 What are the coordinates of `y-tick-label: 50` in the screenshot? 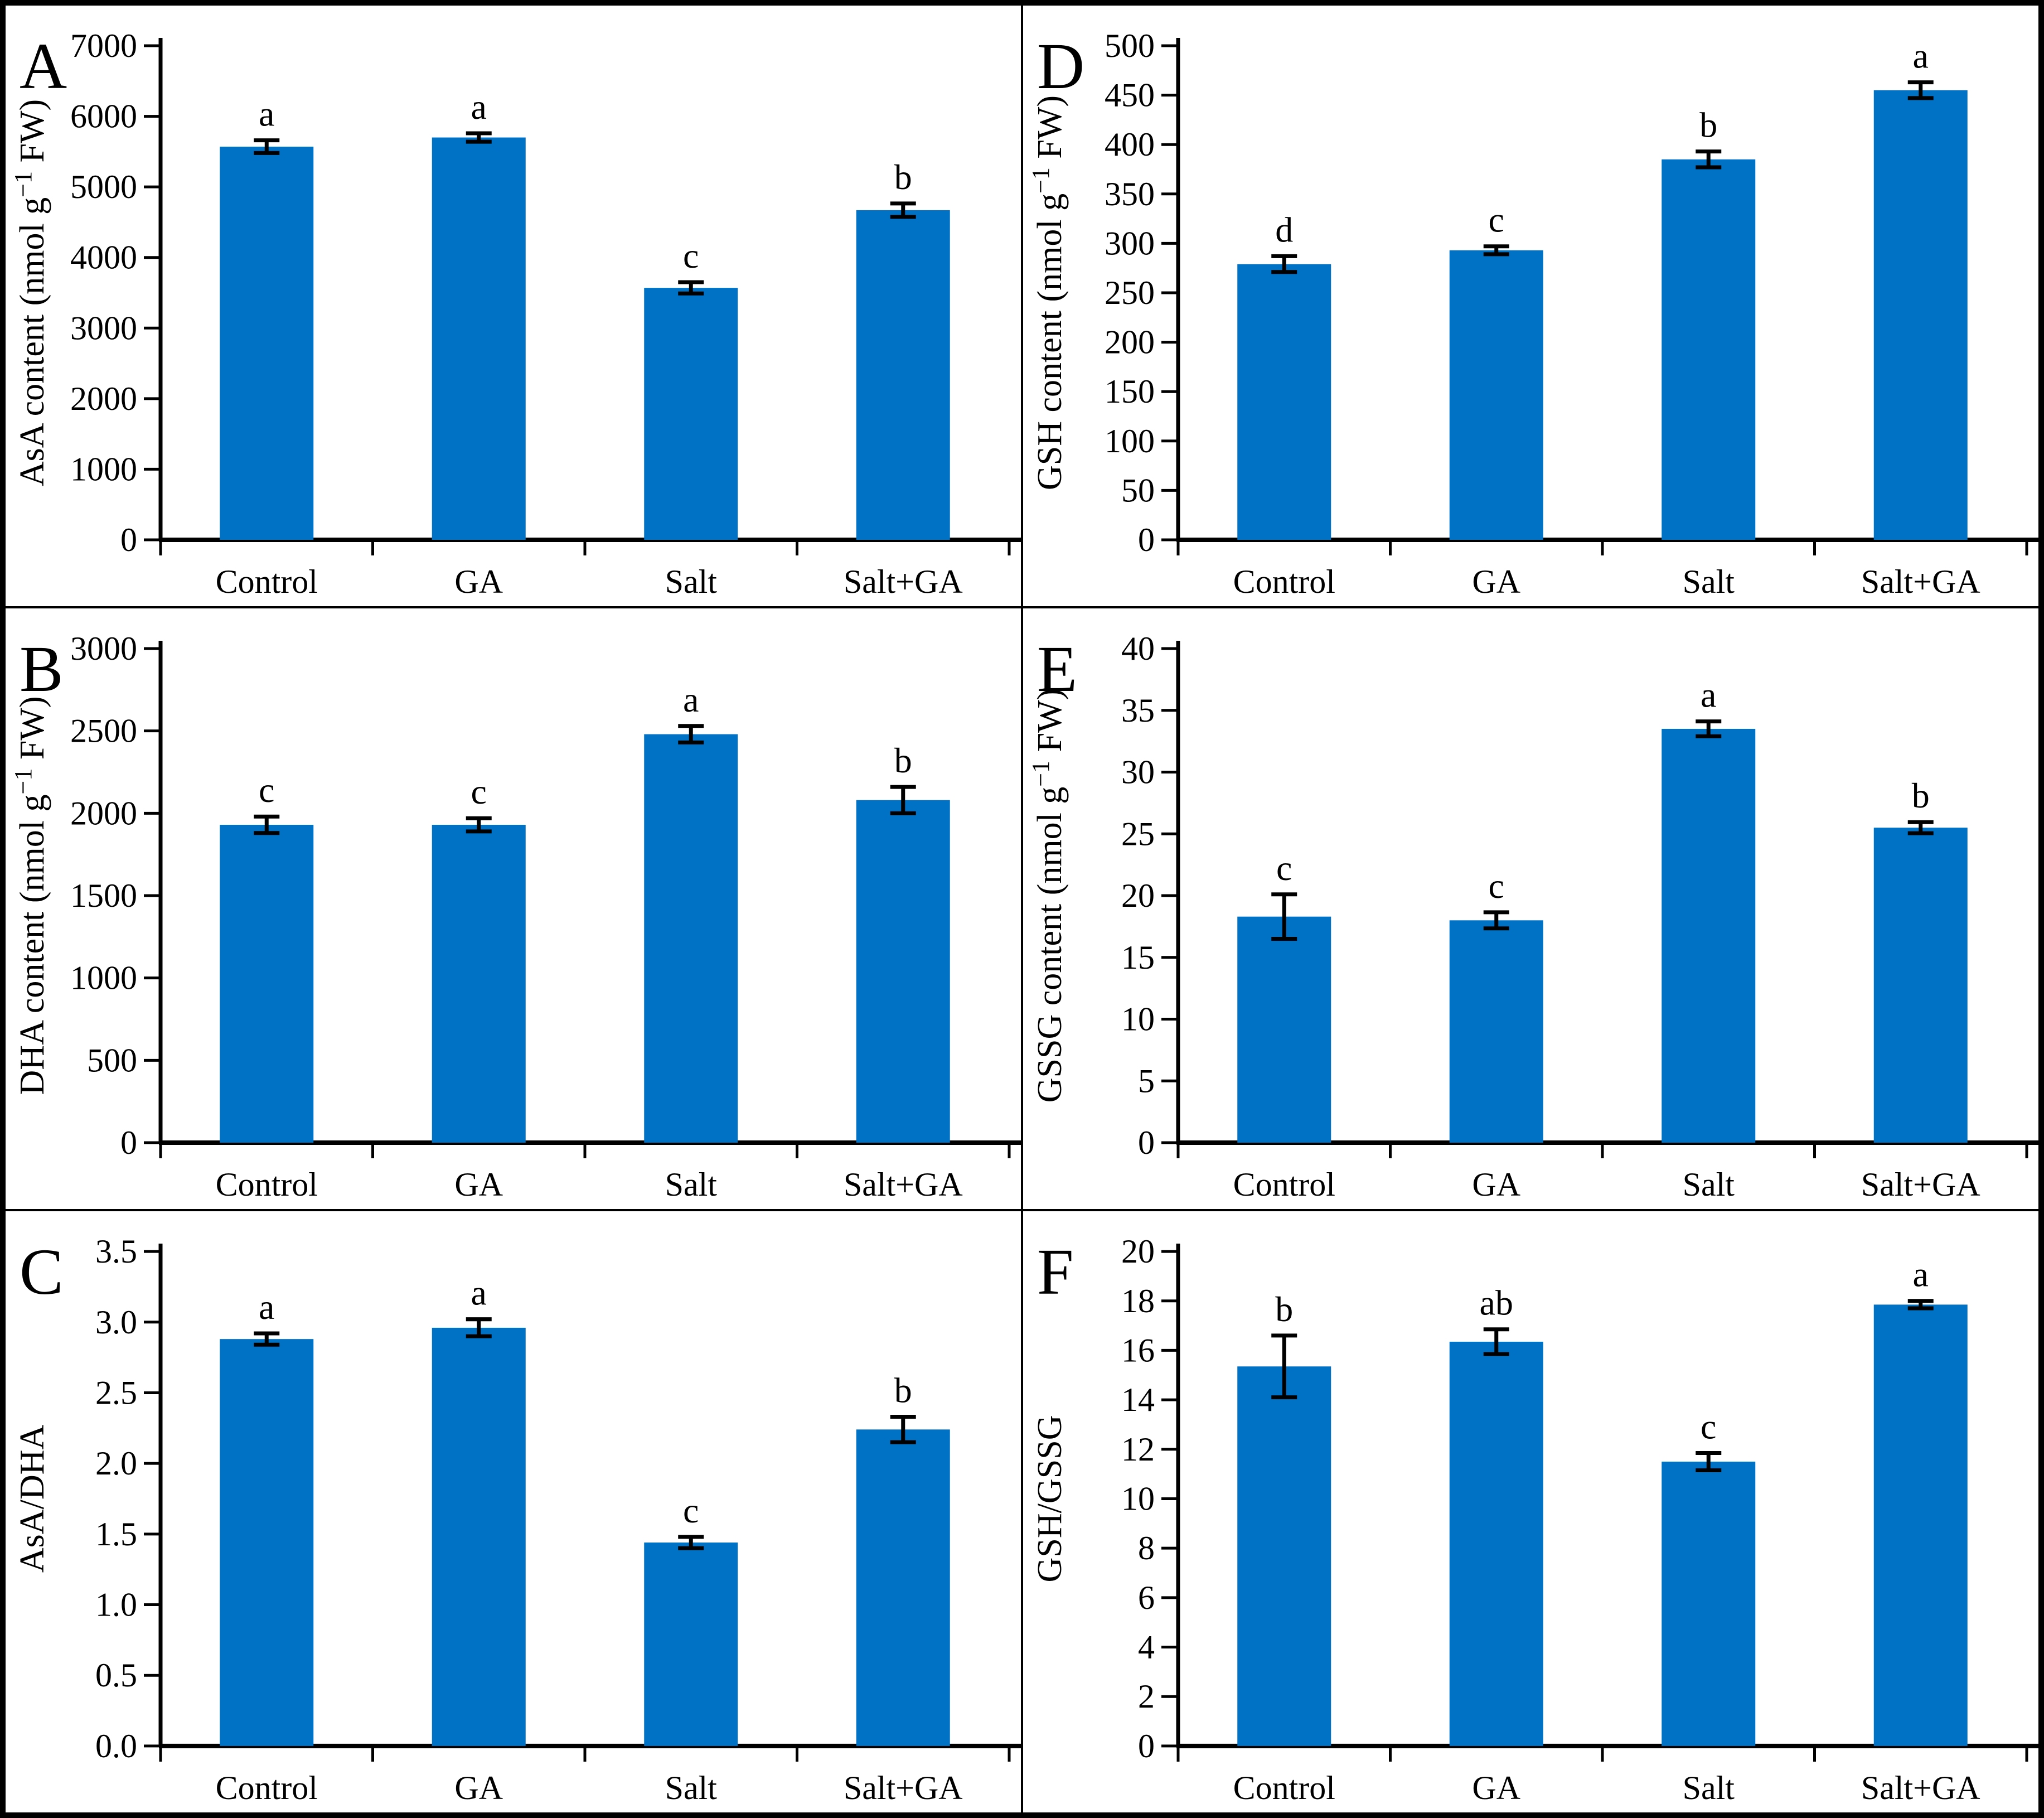 It's located at (1138, 490).